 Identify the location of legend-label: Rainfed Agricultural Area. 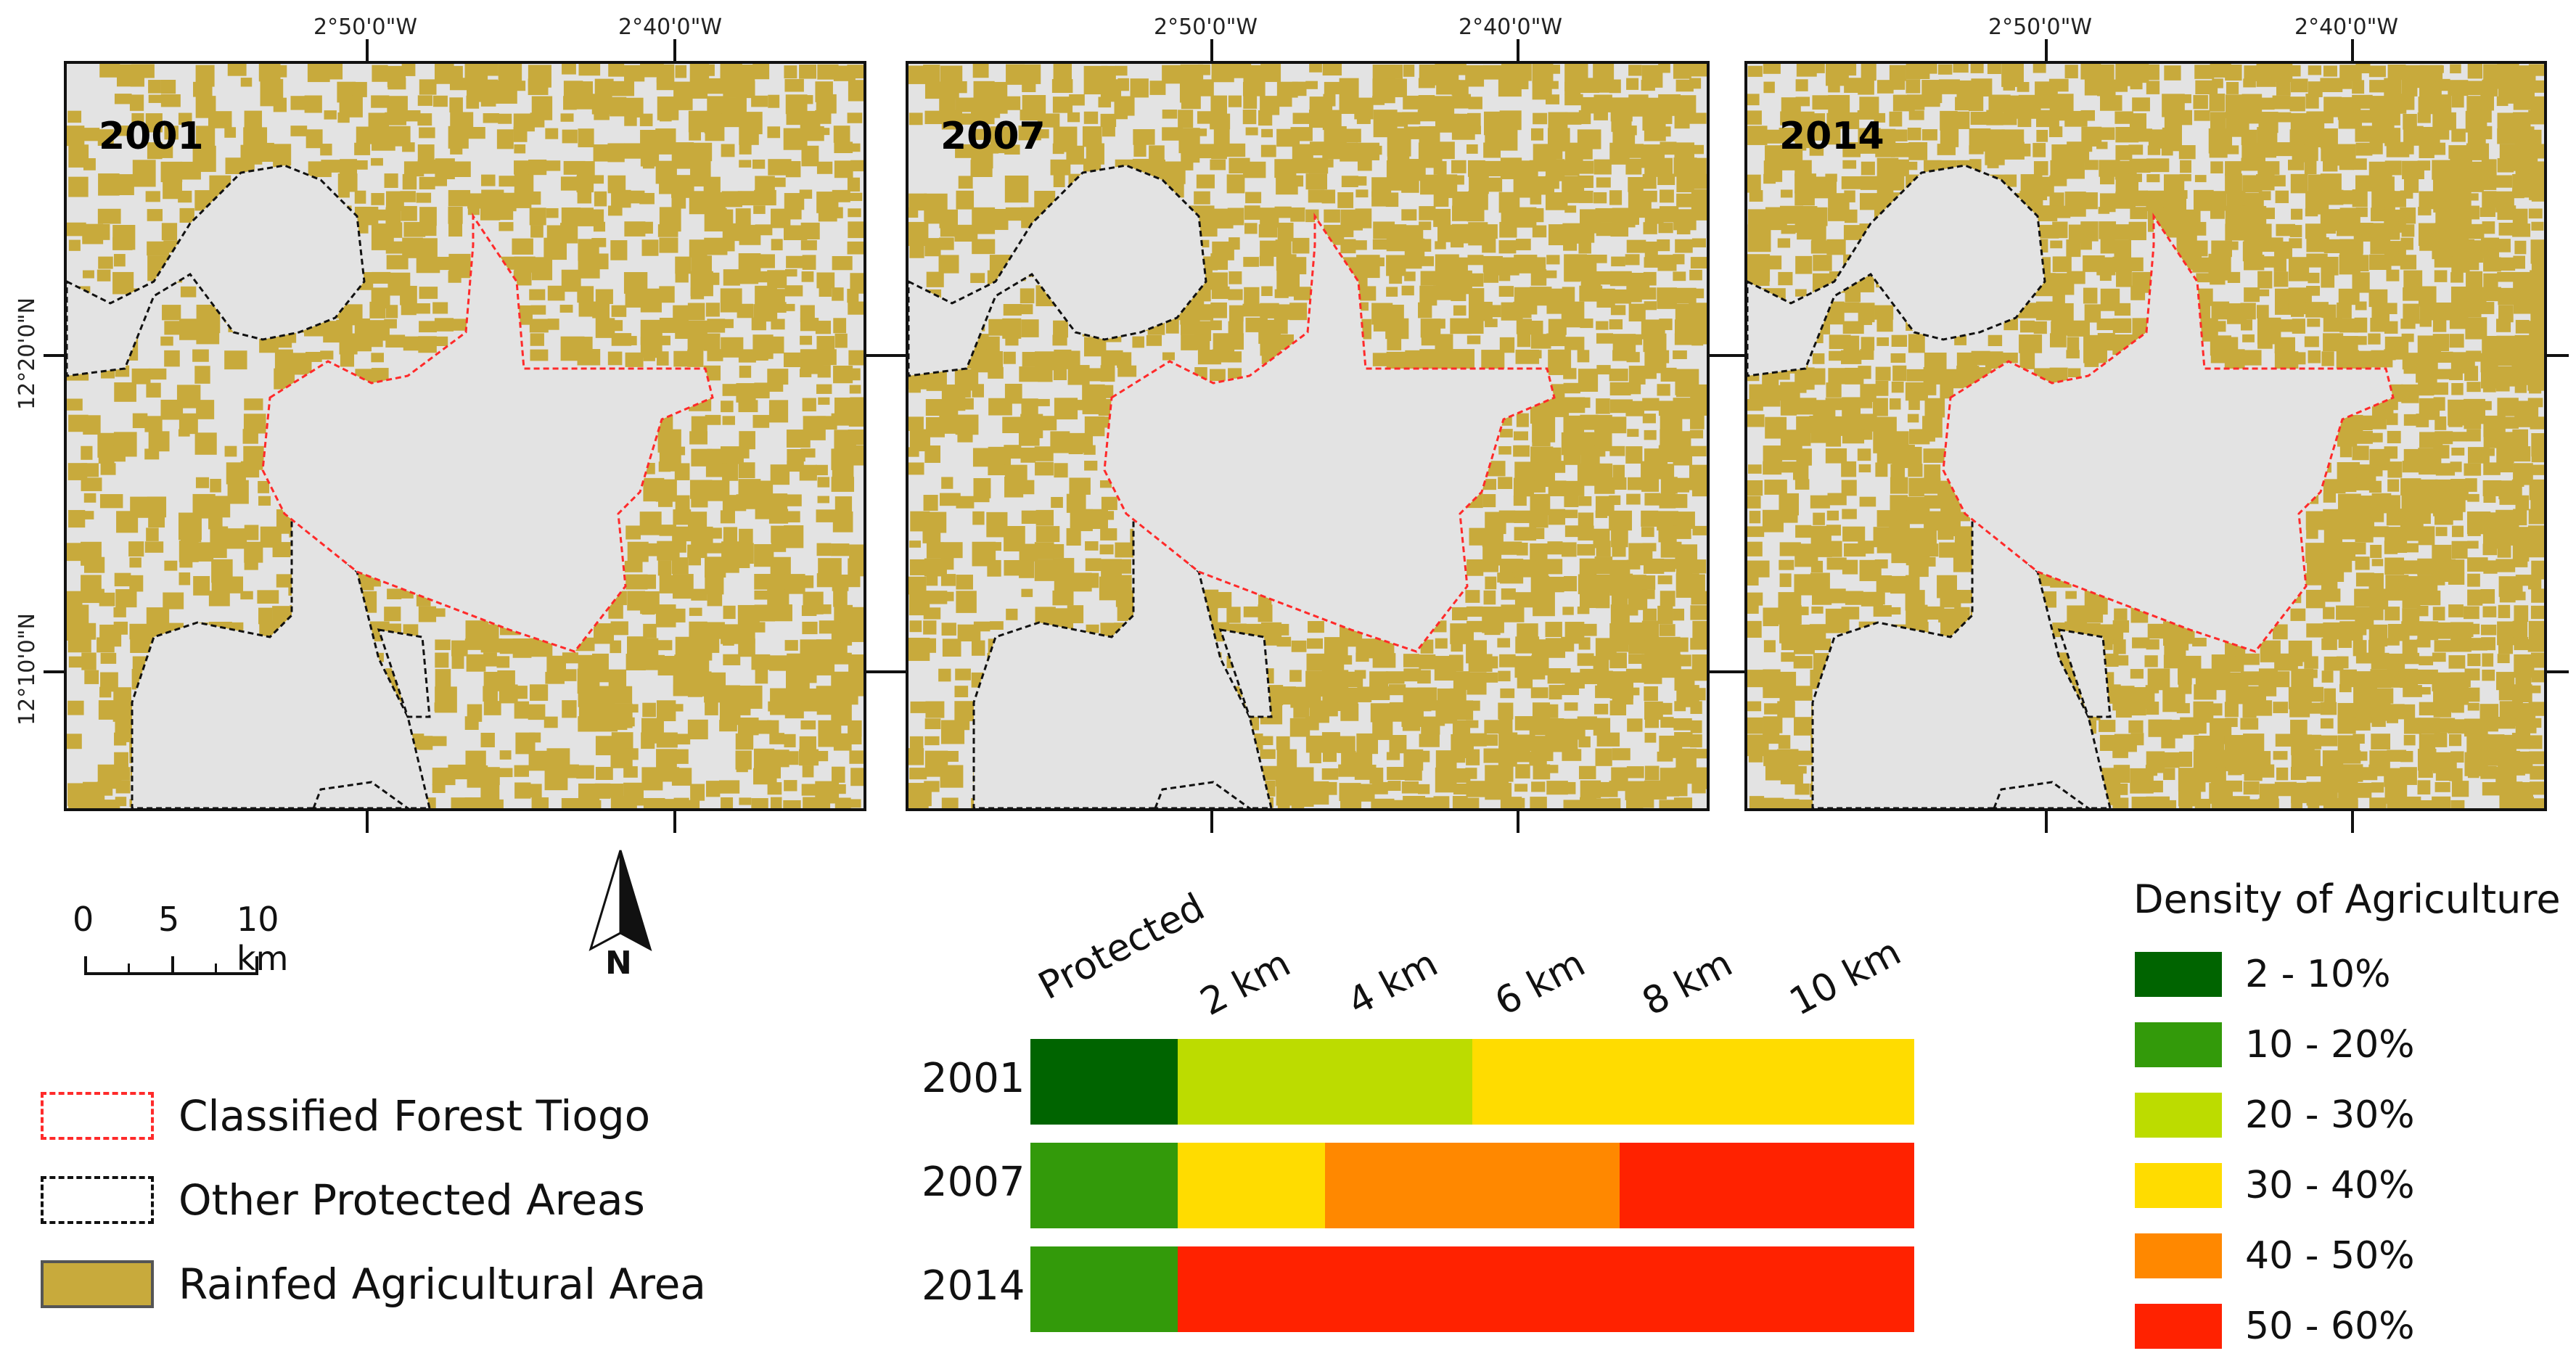
(442, 1284).